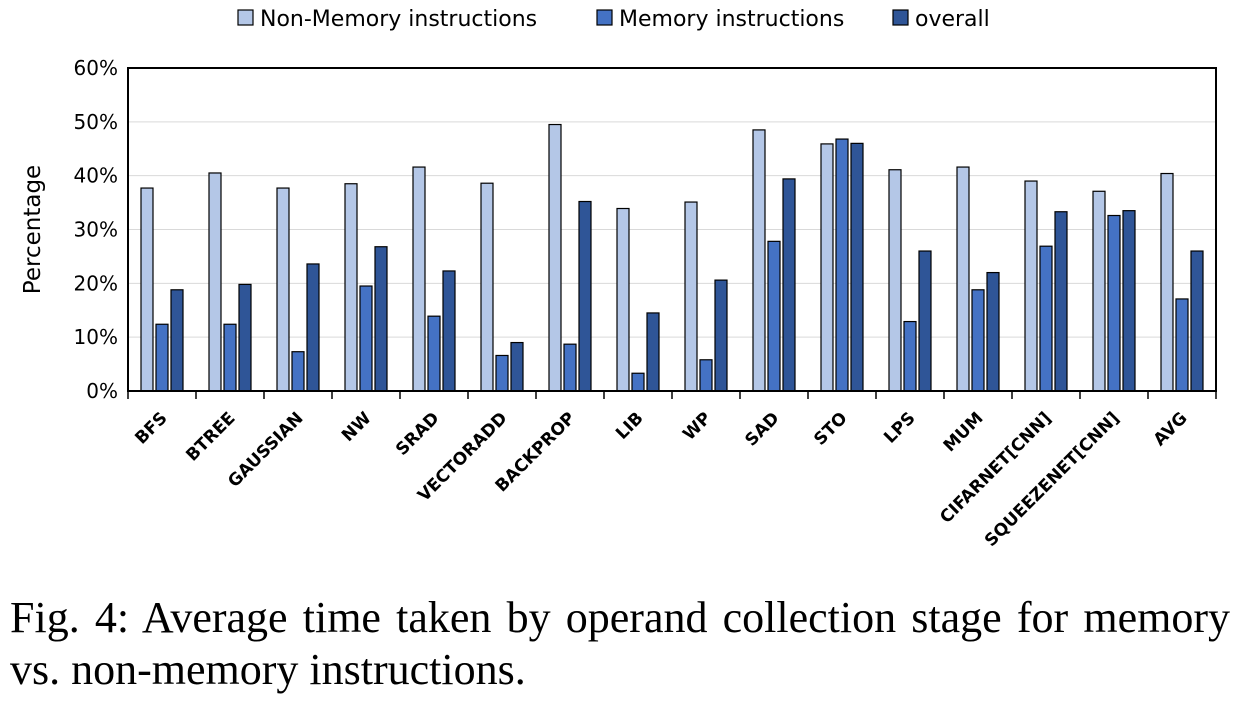 The height and width of the screenshot is (702, 1240). I want to click on bar-overall-wp, so click(721, 335).